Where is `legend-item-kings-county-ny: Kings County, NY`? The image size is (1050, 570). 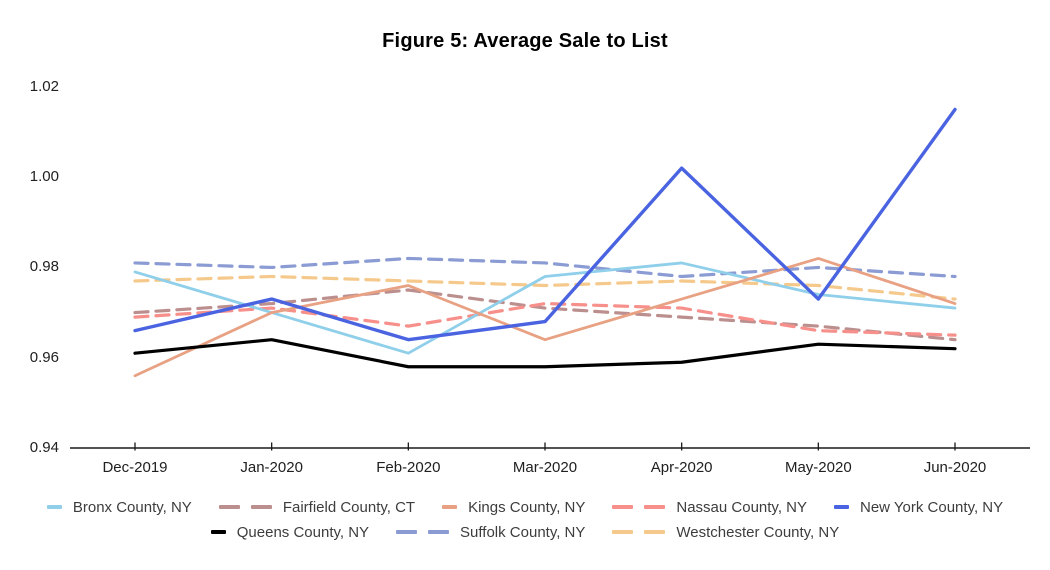
legend-item-kings-county-ny: Kings County, NY is located at coordinates (513, 507).